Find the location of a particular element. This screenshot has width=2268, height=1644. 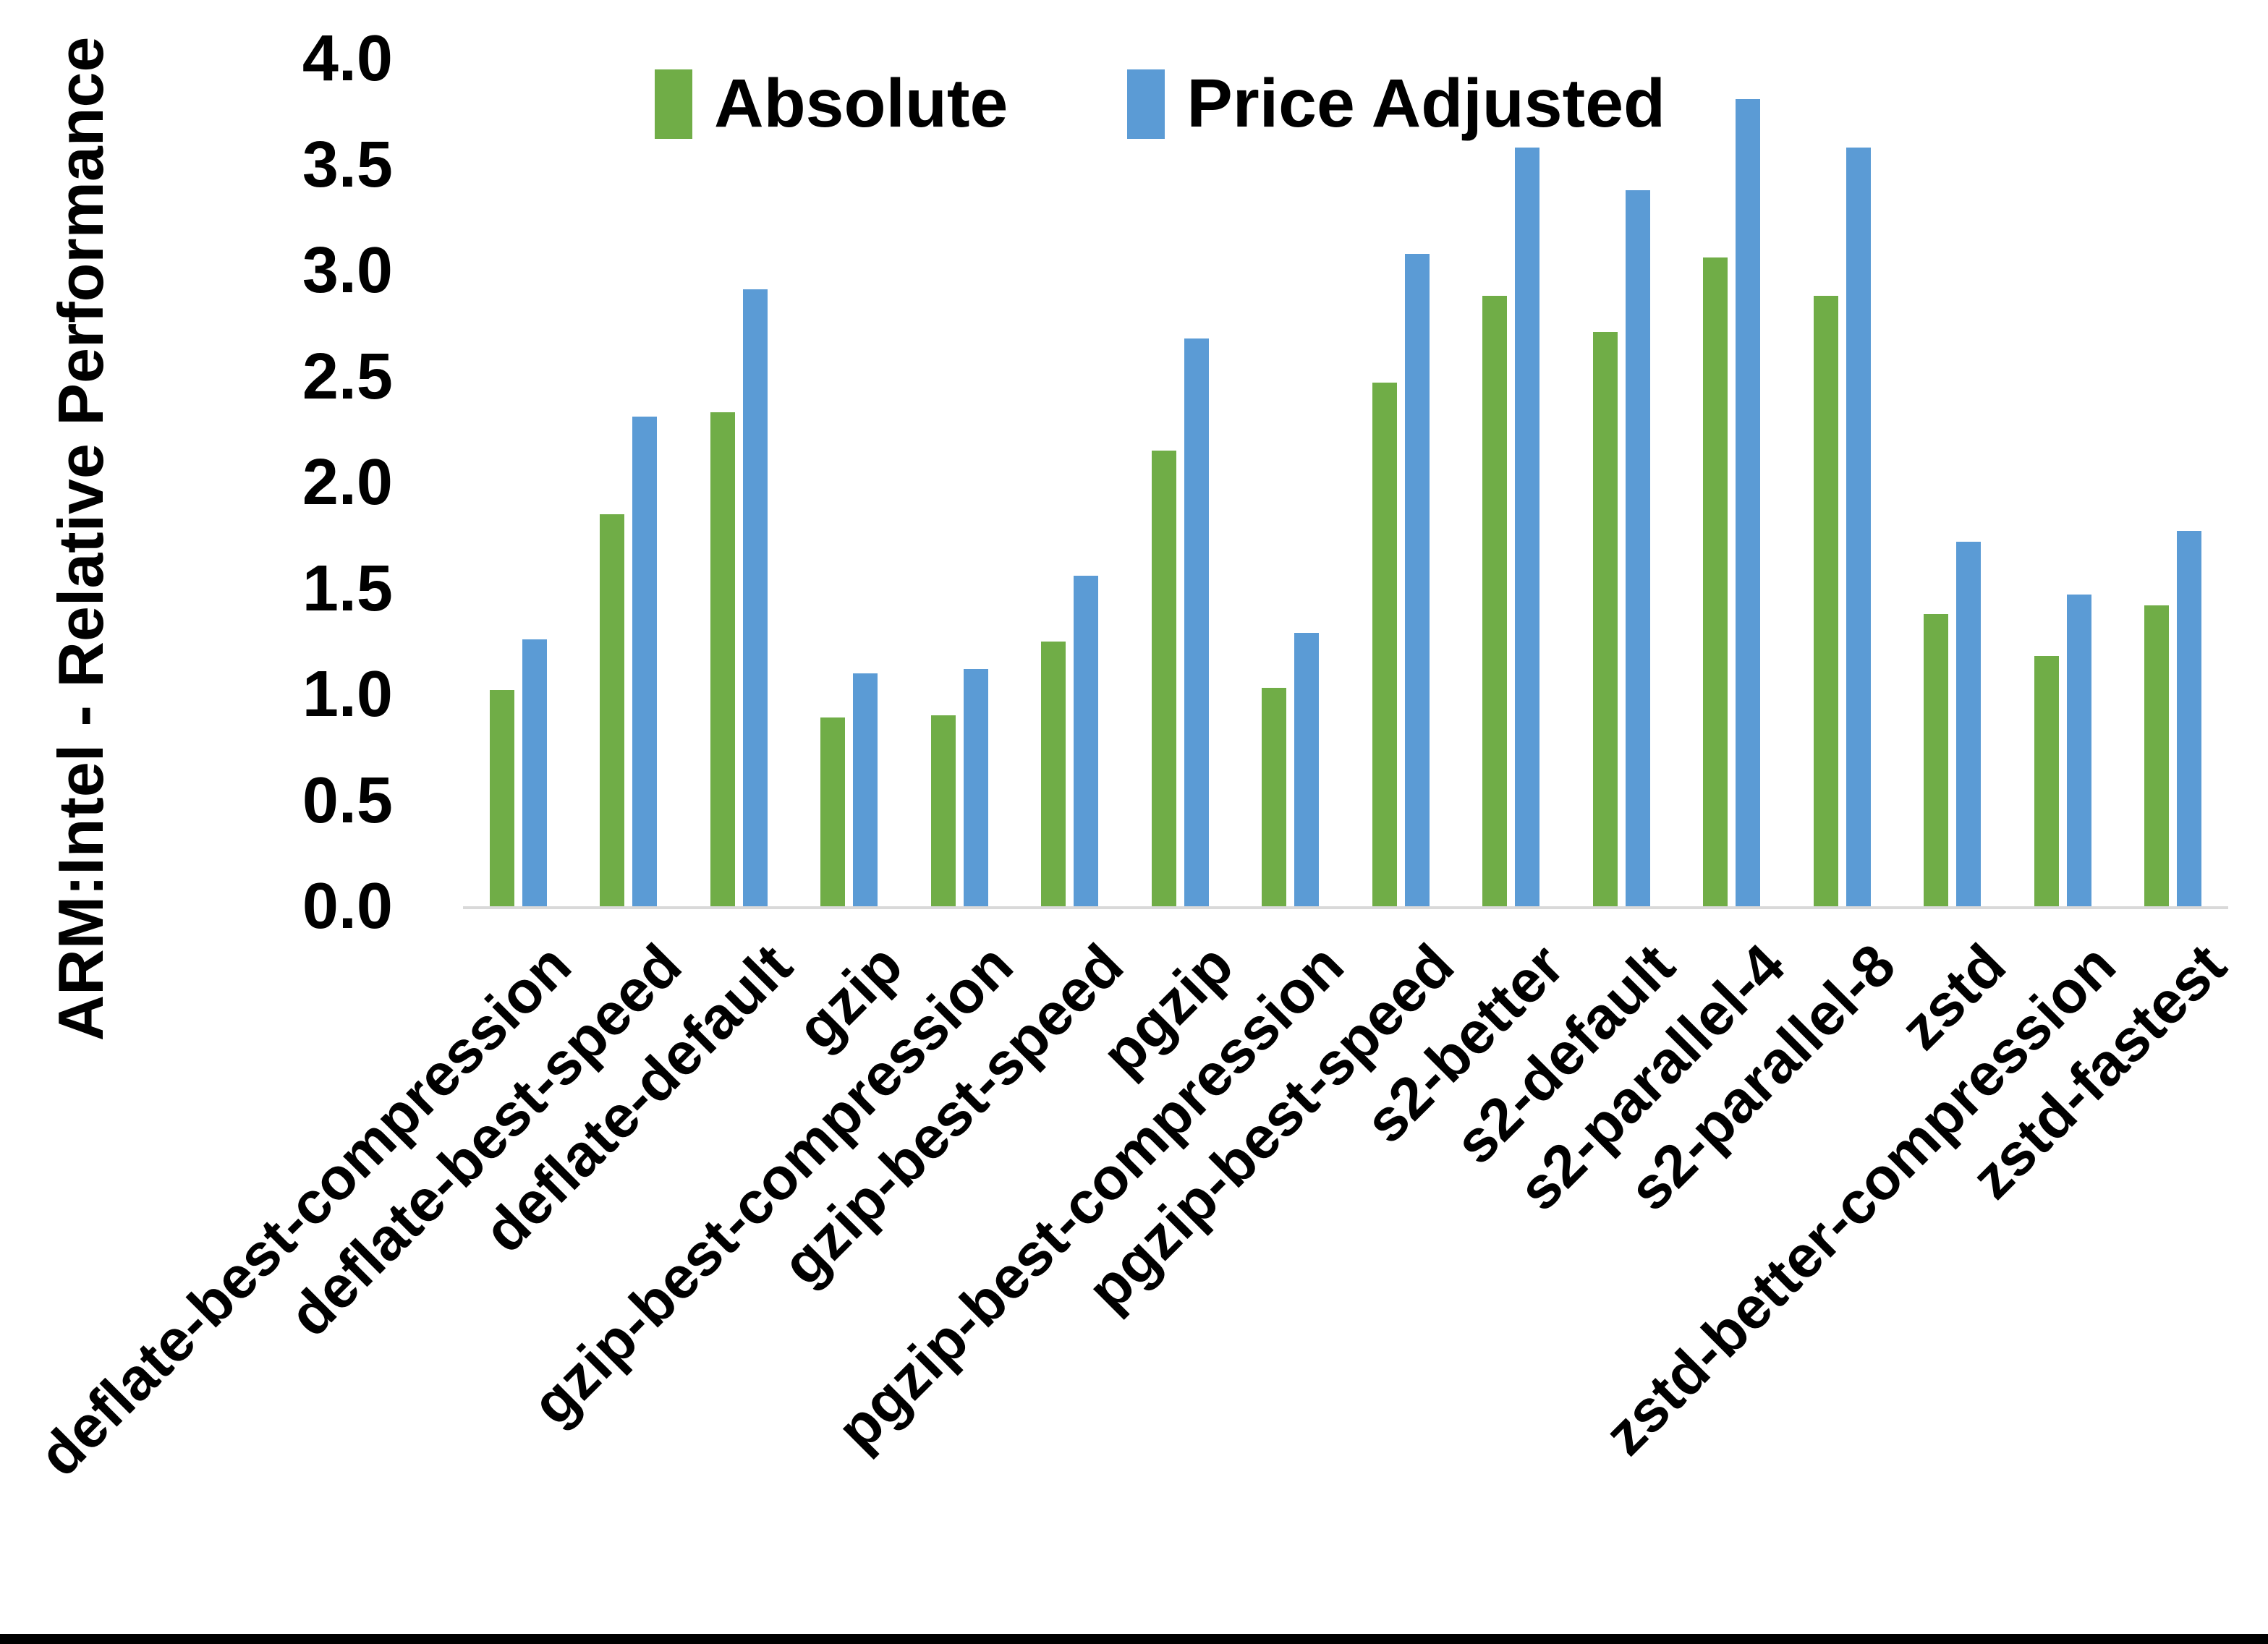

y-tick-label: 2.0 is located at coordinates (347, 482).